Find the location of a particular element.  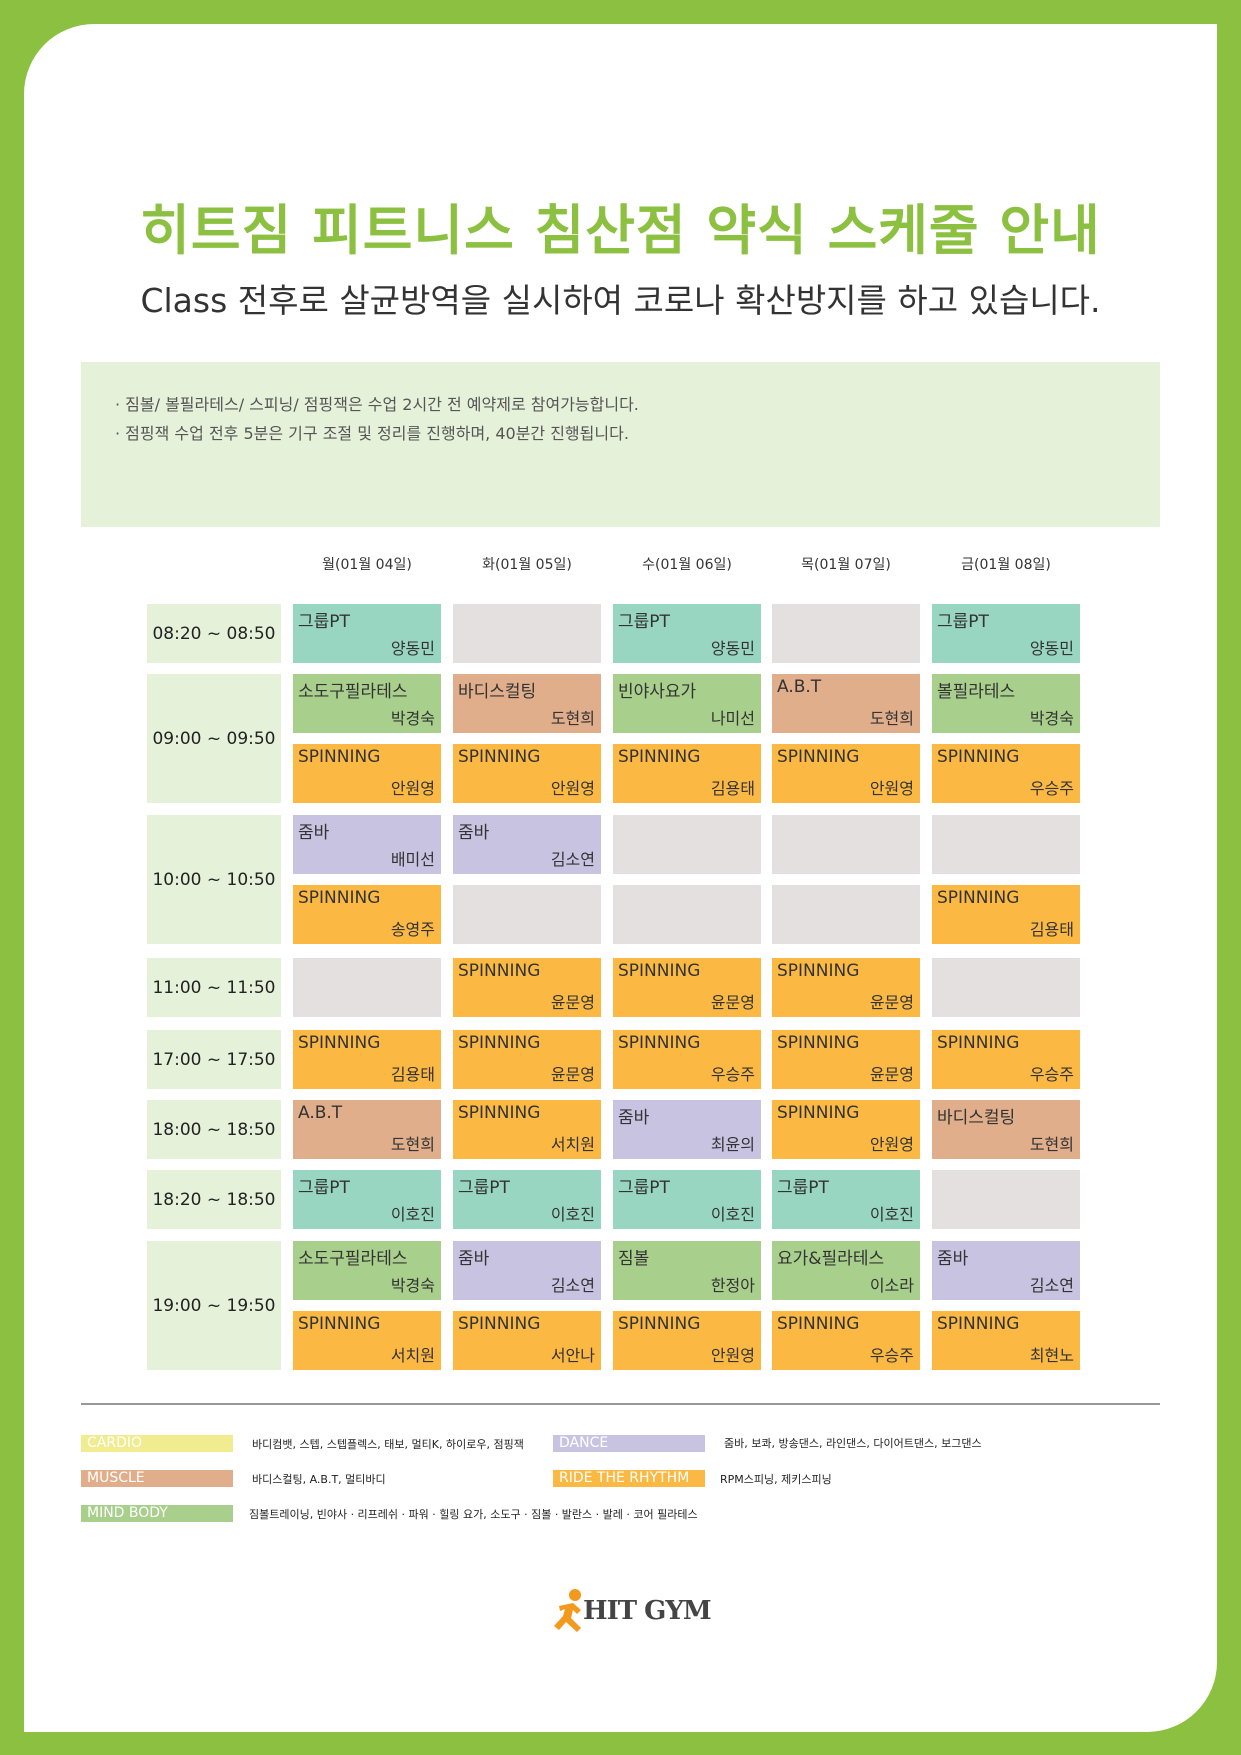

instructor-name: 배미선 is located at coordinates (412, 859).